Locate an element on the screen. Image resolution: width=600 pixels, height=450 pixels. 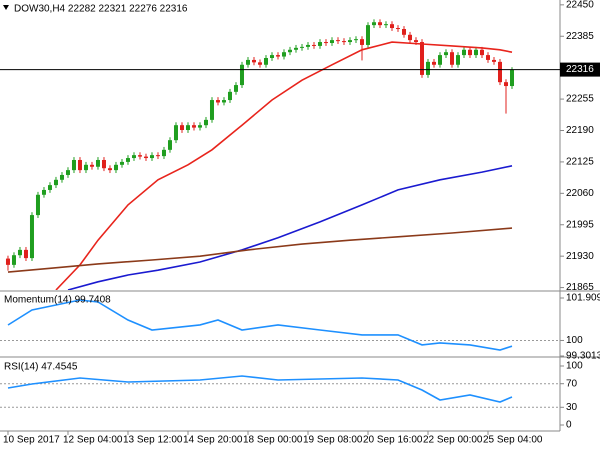
x-tick-label: 12 Sep 04:00 is located at coordinates (93, 440).